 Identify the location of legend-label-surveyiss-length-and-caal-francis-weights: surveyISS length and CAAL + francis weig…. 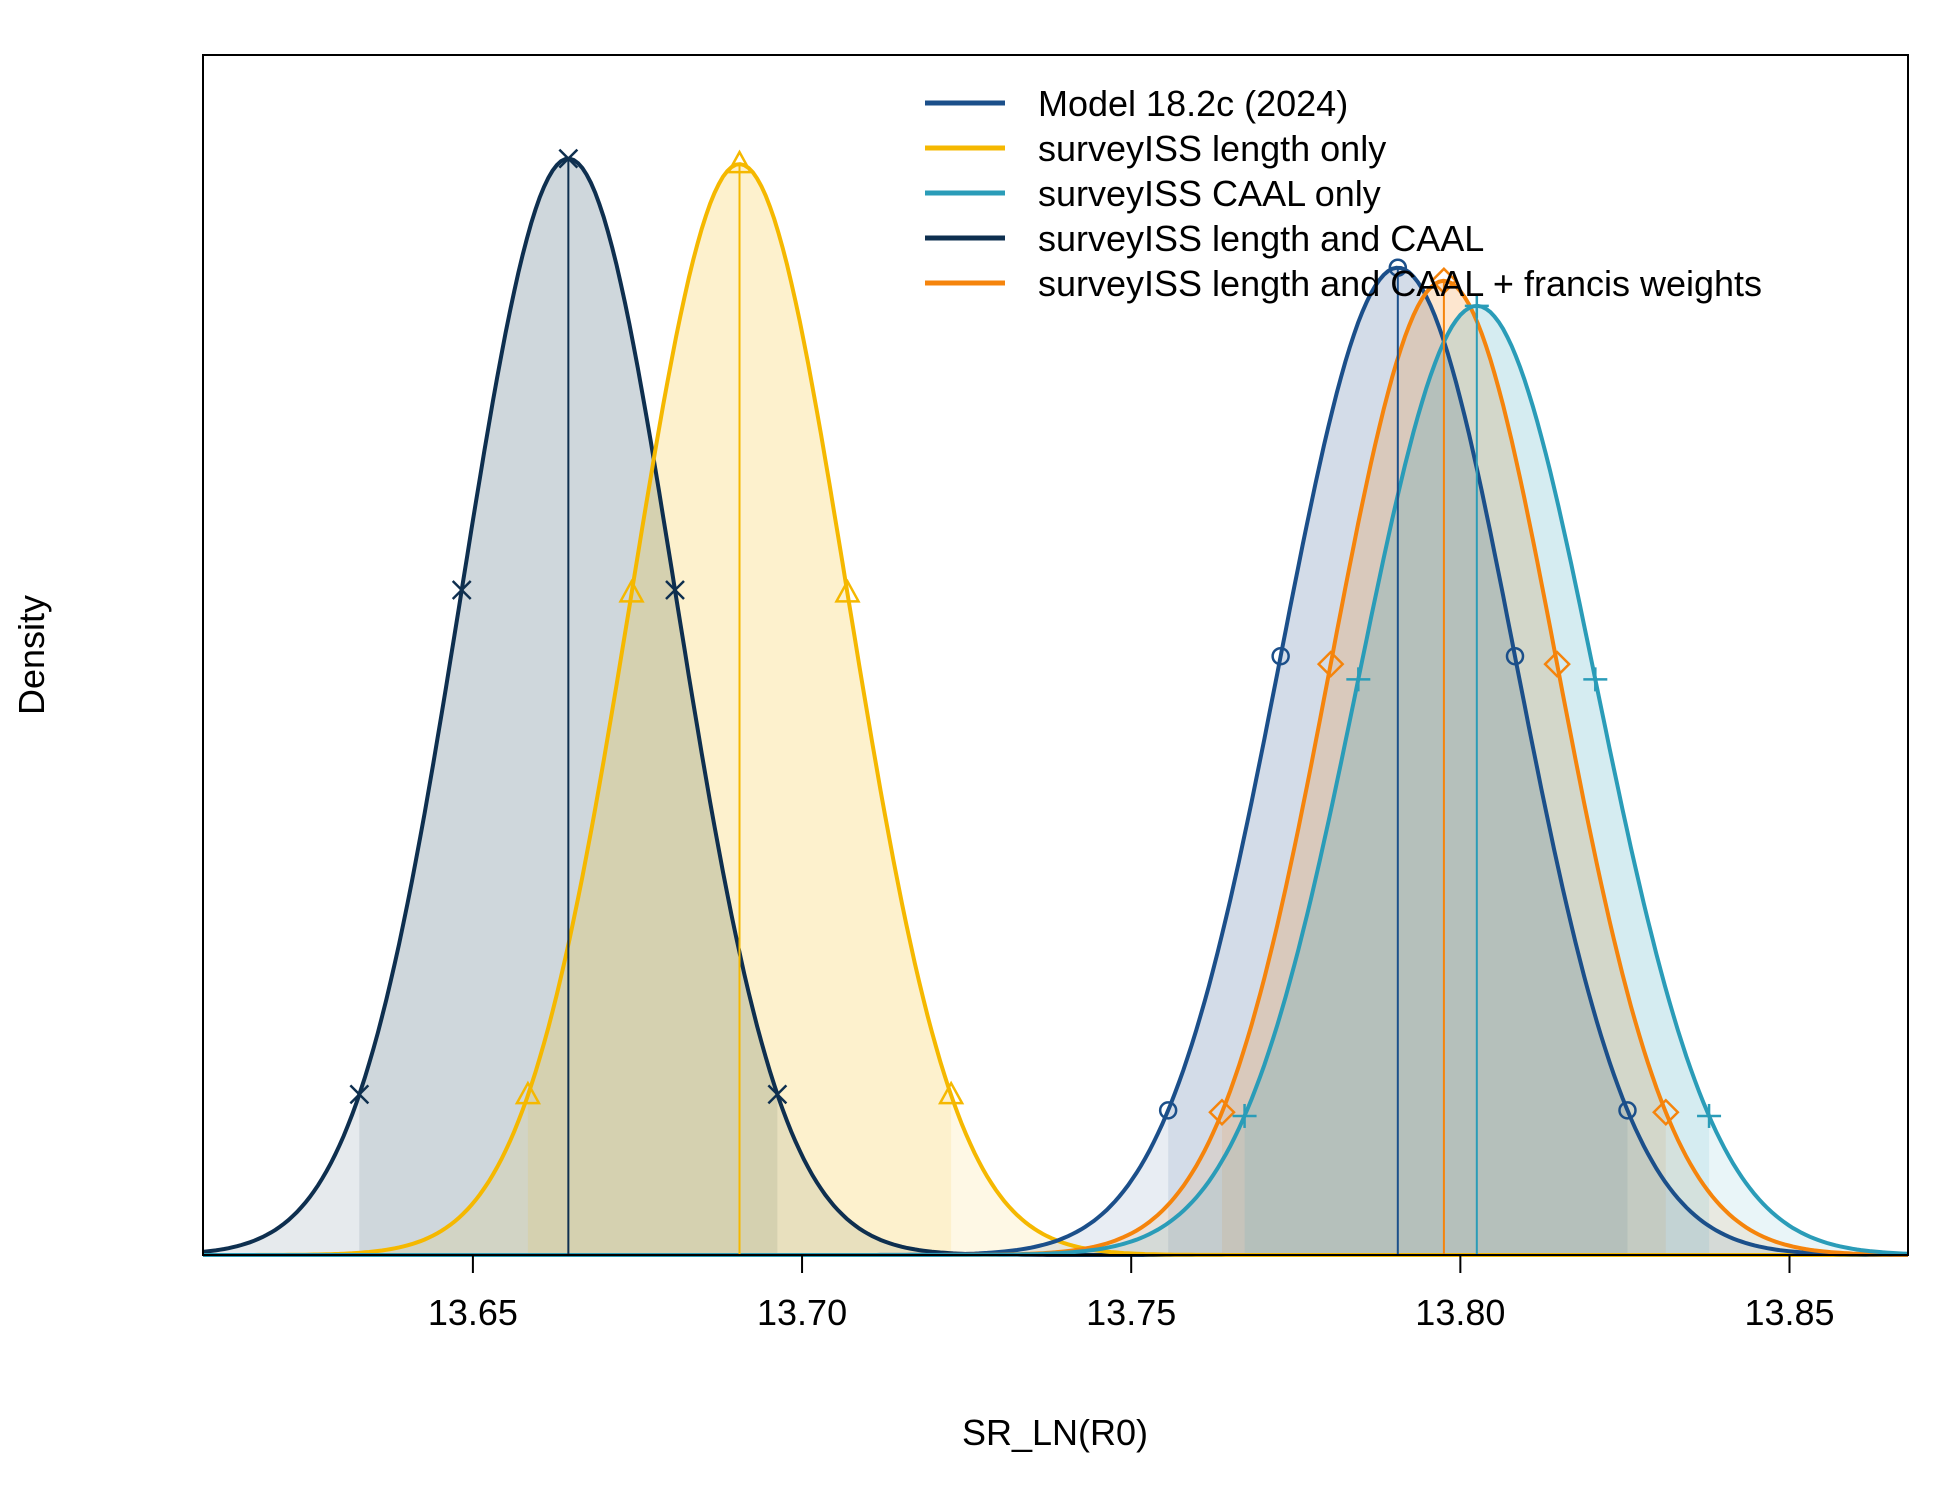
(1400, 283).